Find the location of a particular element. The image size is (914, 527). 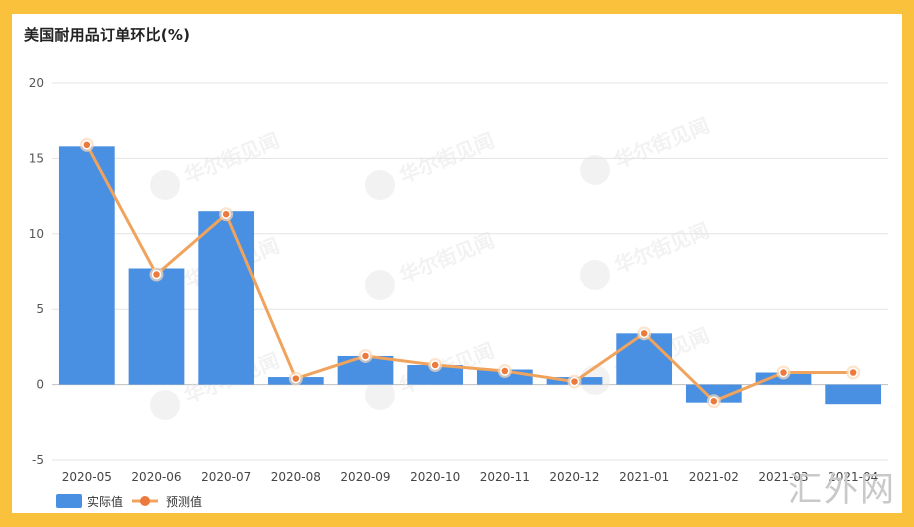

corner-watermark: 汇外网 is located at coordinates (842, 490).